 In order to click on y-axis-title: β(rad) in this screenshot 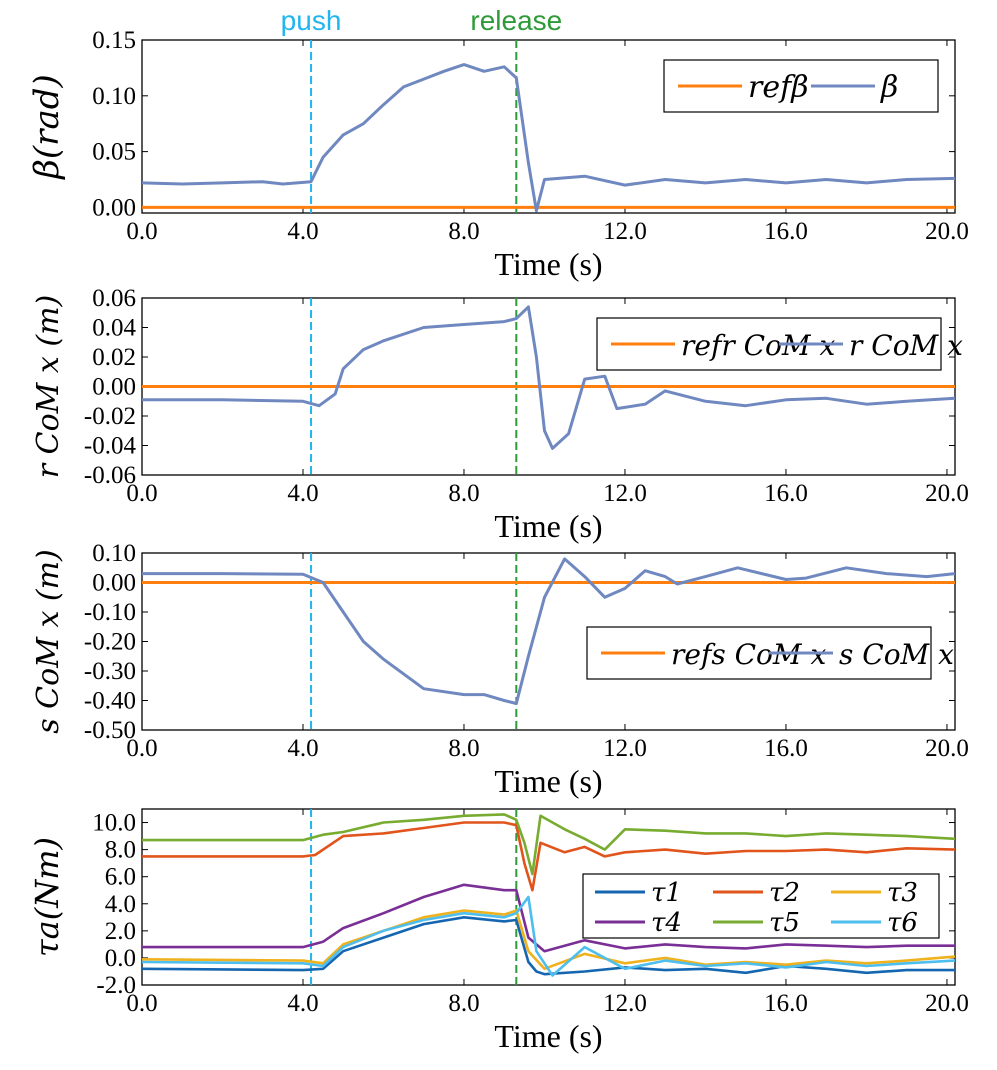, I will do `click(47, 127)`.